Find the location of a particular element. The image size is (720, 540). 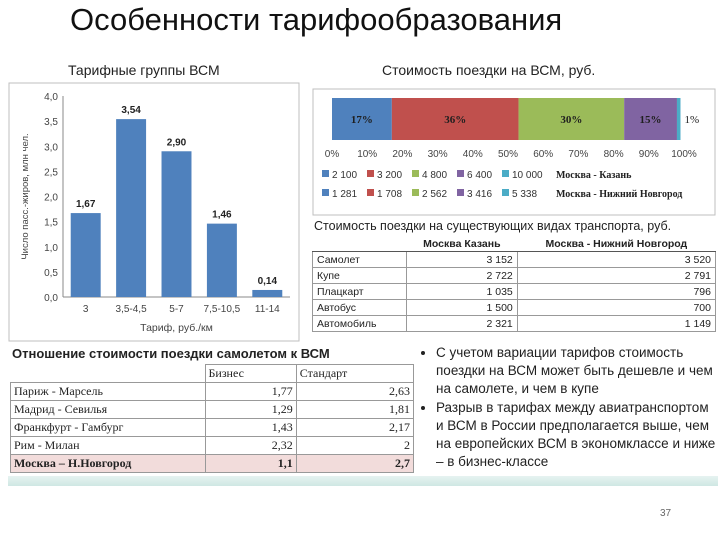

x-tick-label: 100% is located at coordinates (684, 154).